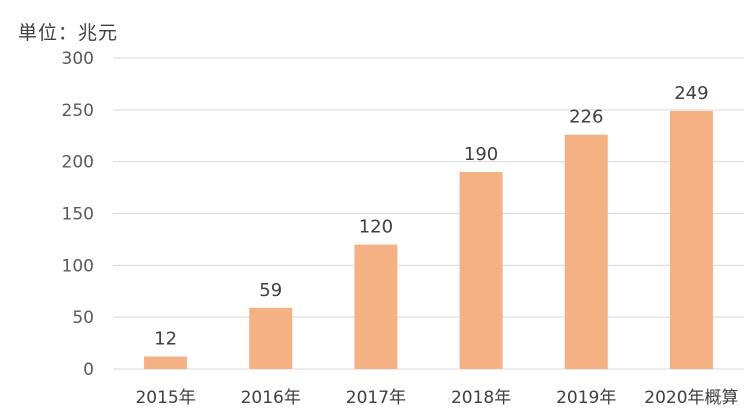 Image resolution: width=750 pixels, height=416 pixels. I want to click on data-label: 249, so click(691, 93).